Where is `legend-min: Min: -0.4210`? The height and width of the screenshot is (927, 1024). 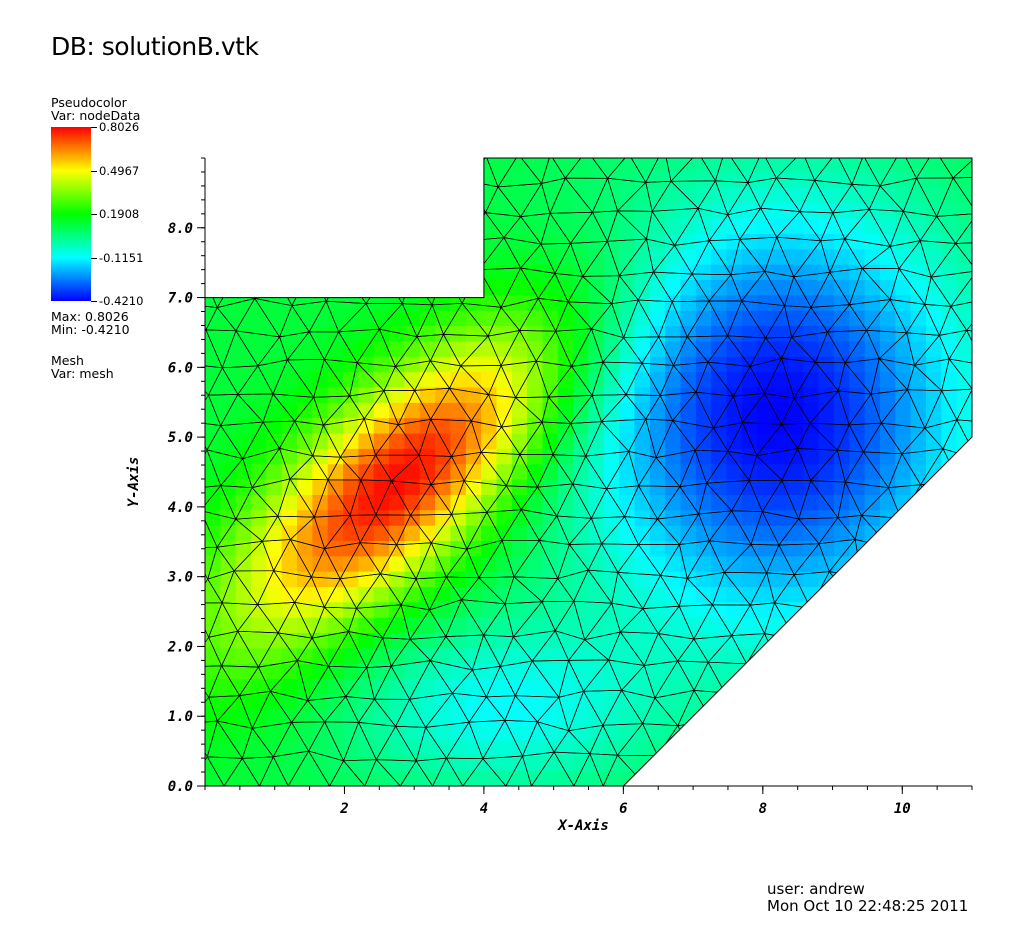
legend-min: Min: -0.4210 is located at coordinates (90, 329).